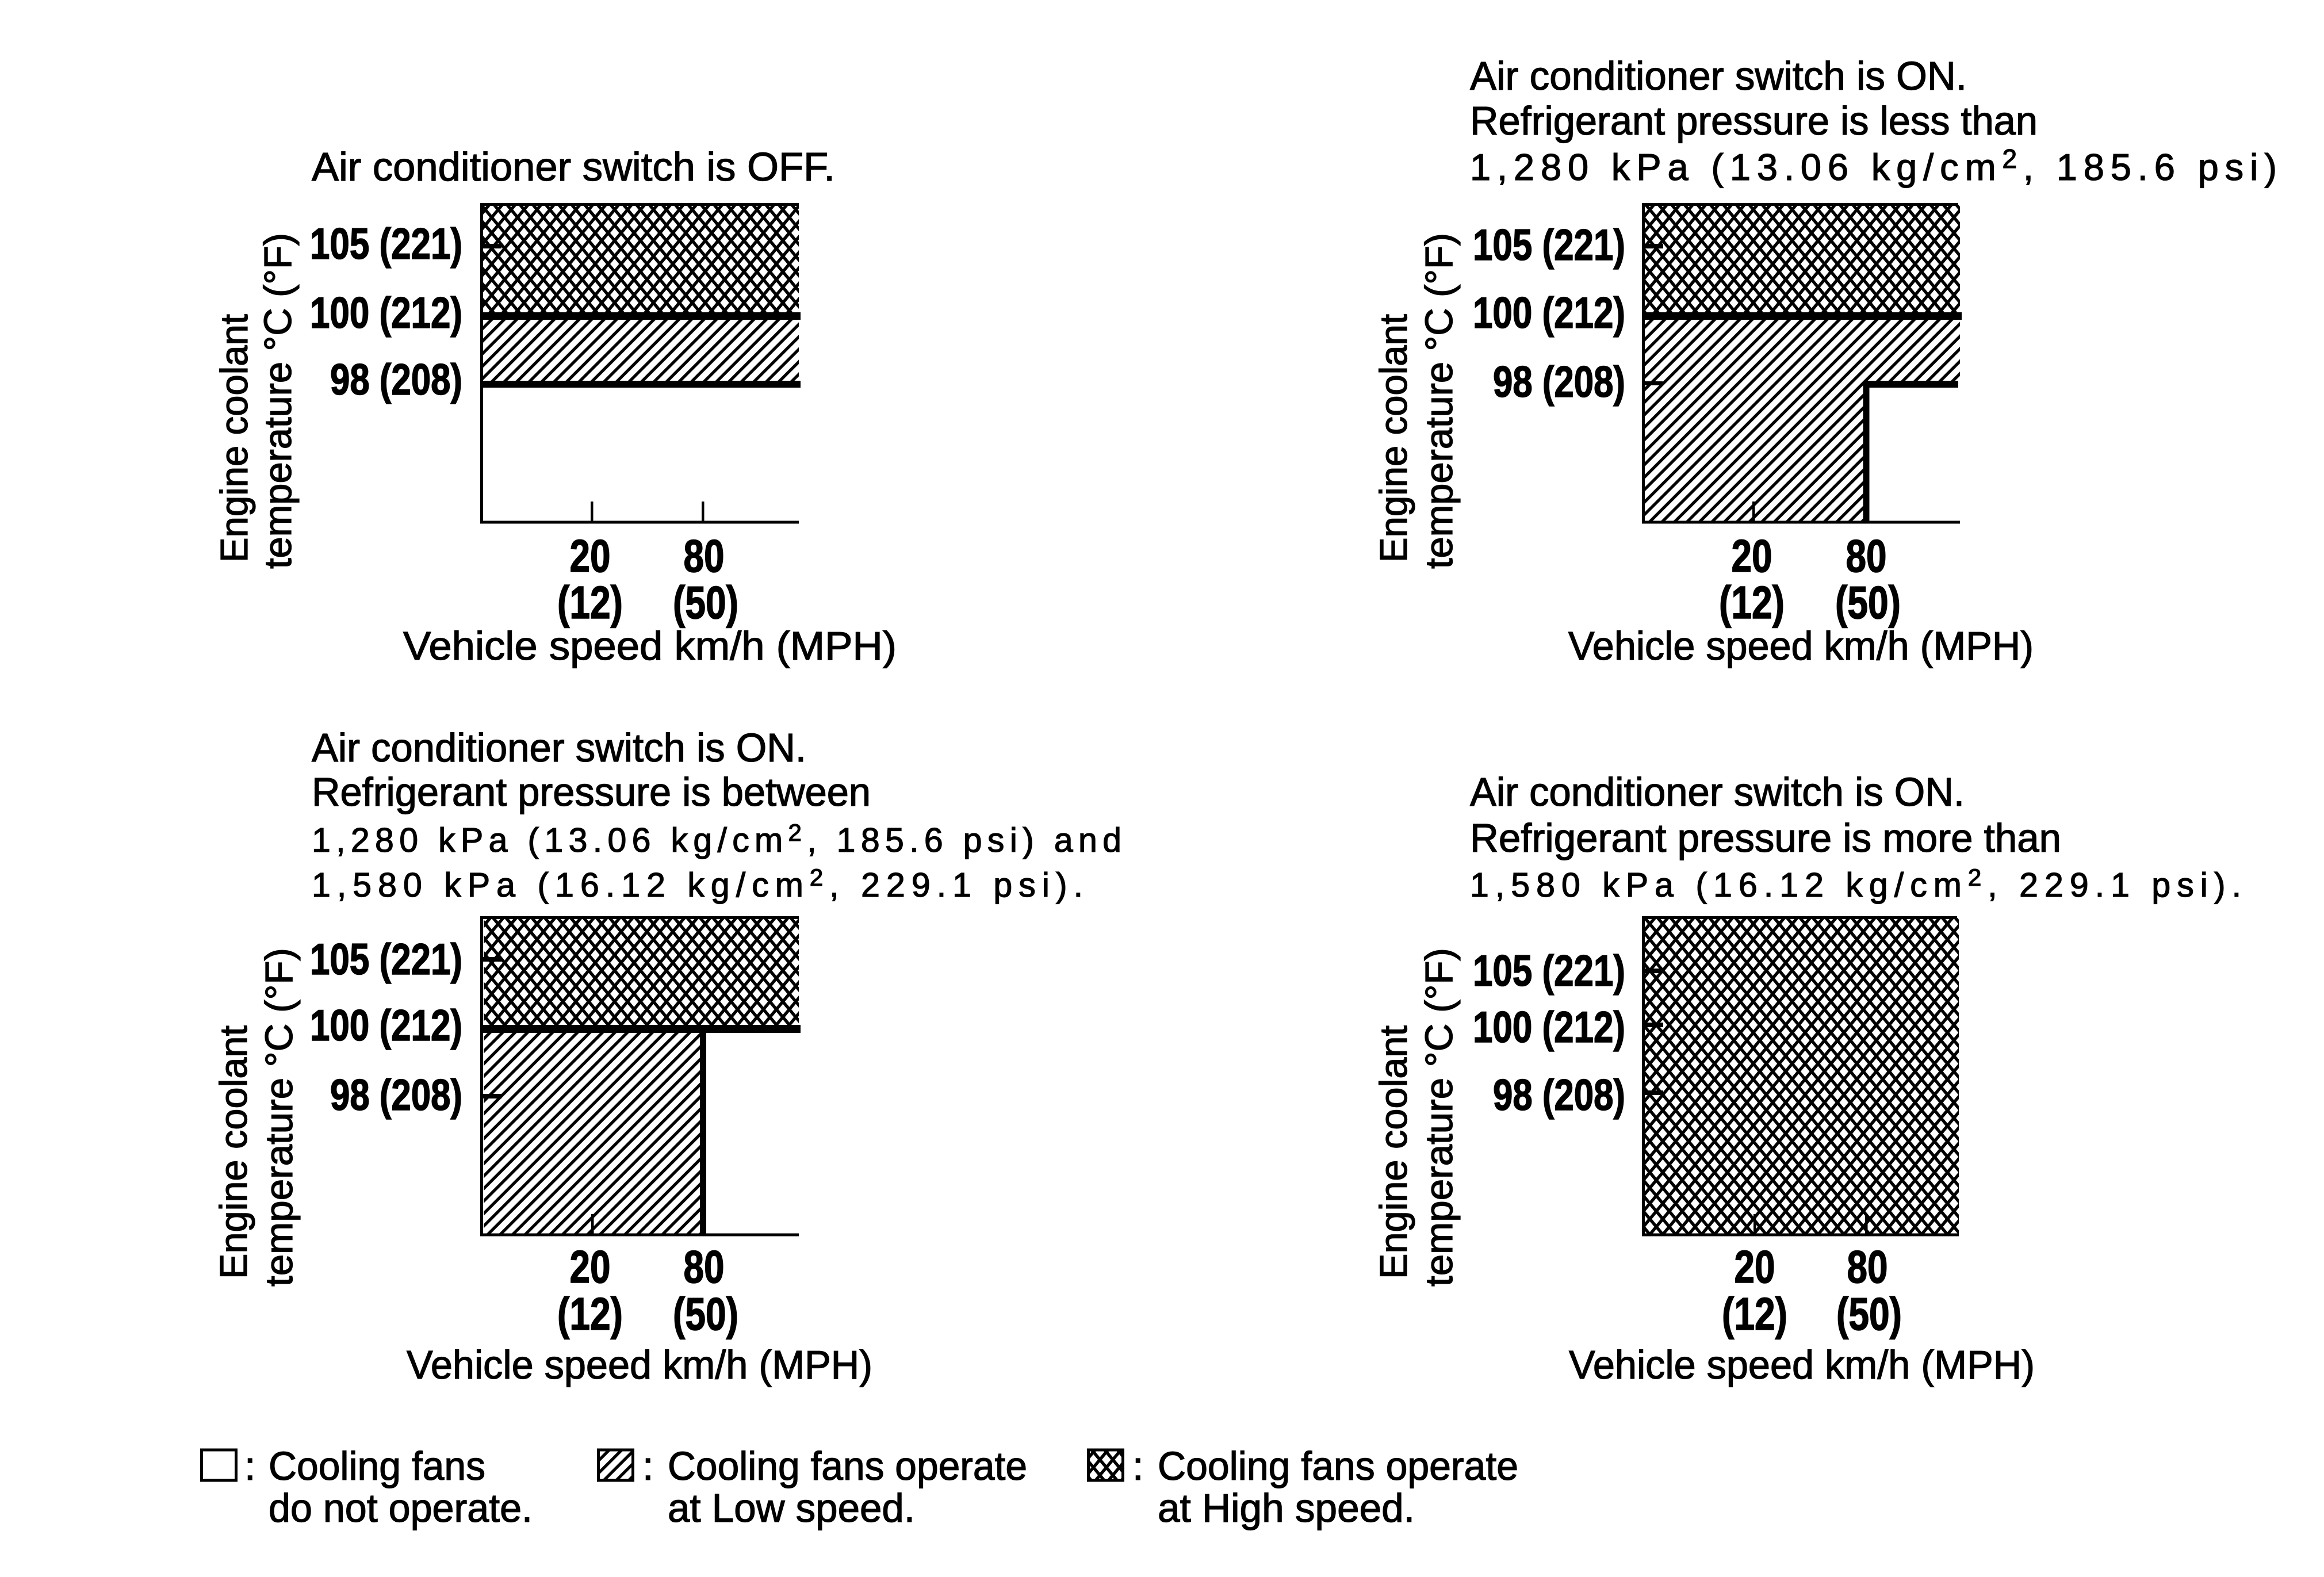 This screenshot has height=1577, width=2324. What do you see at coordinates (1286, 1508) in the screenshot?
I see `svg-text: at High speed.` at bounding box center [1286, 1508].